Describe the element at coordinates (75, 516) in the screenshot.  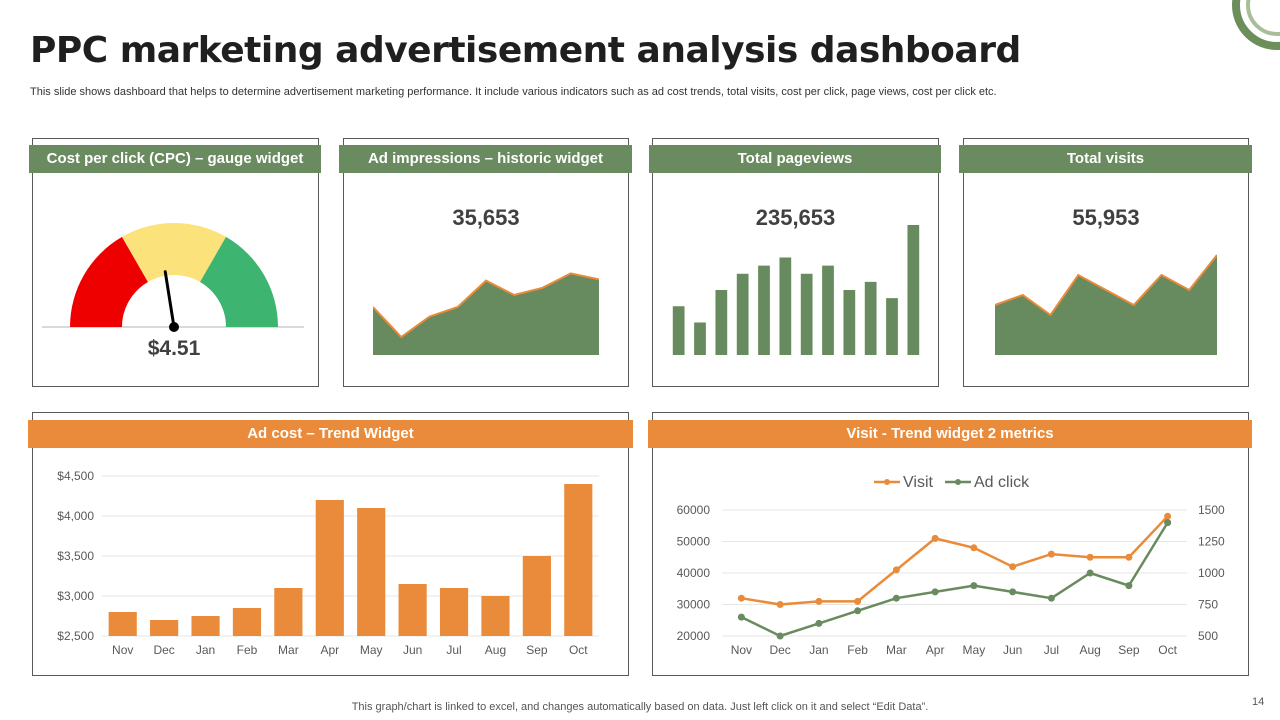
I see `adcost-ytick-1: $4,000` at that location.